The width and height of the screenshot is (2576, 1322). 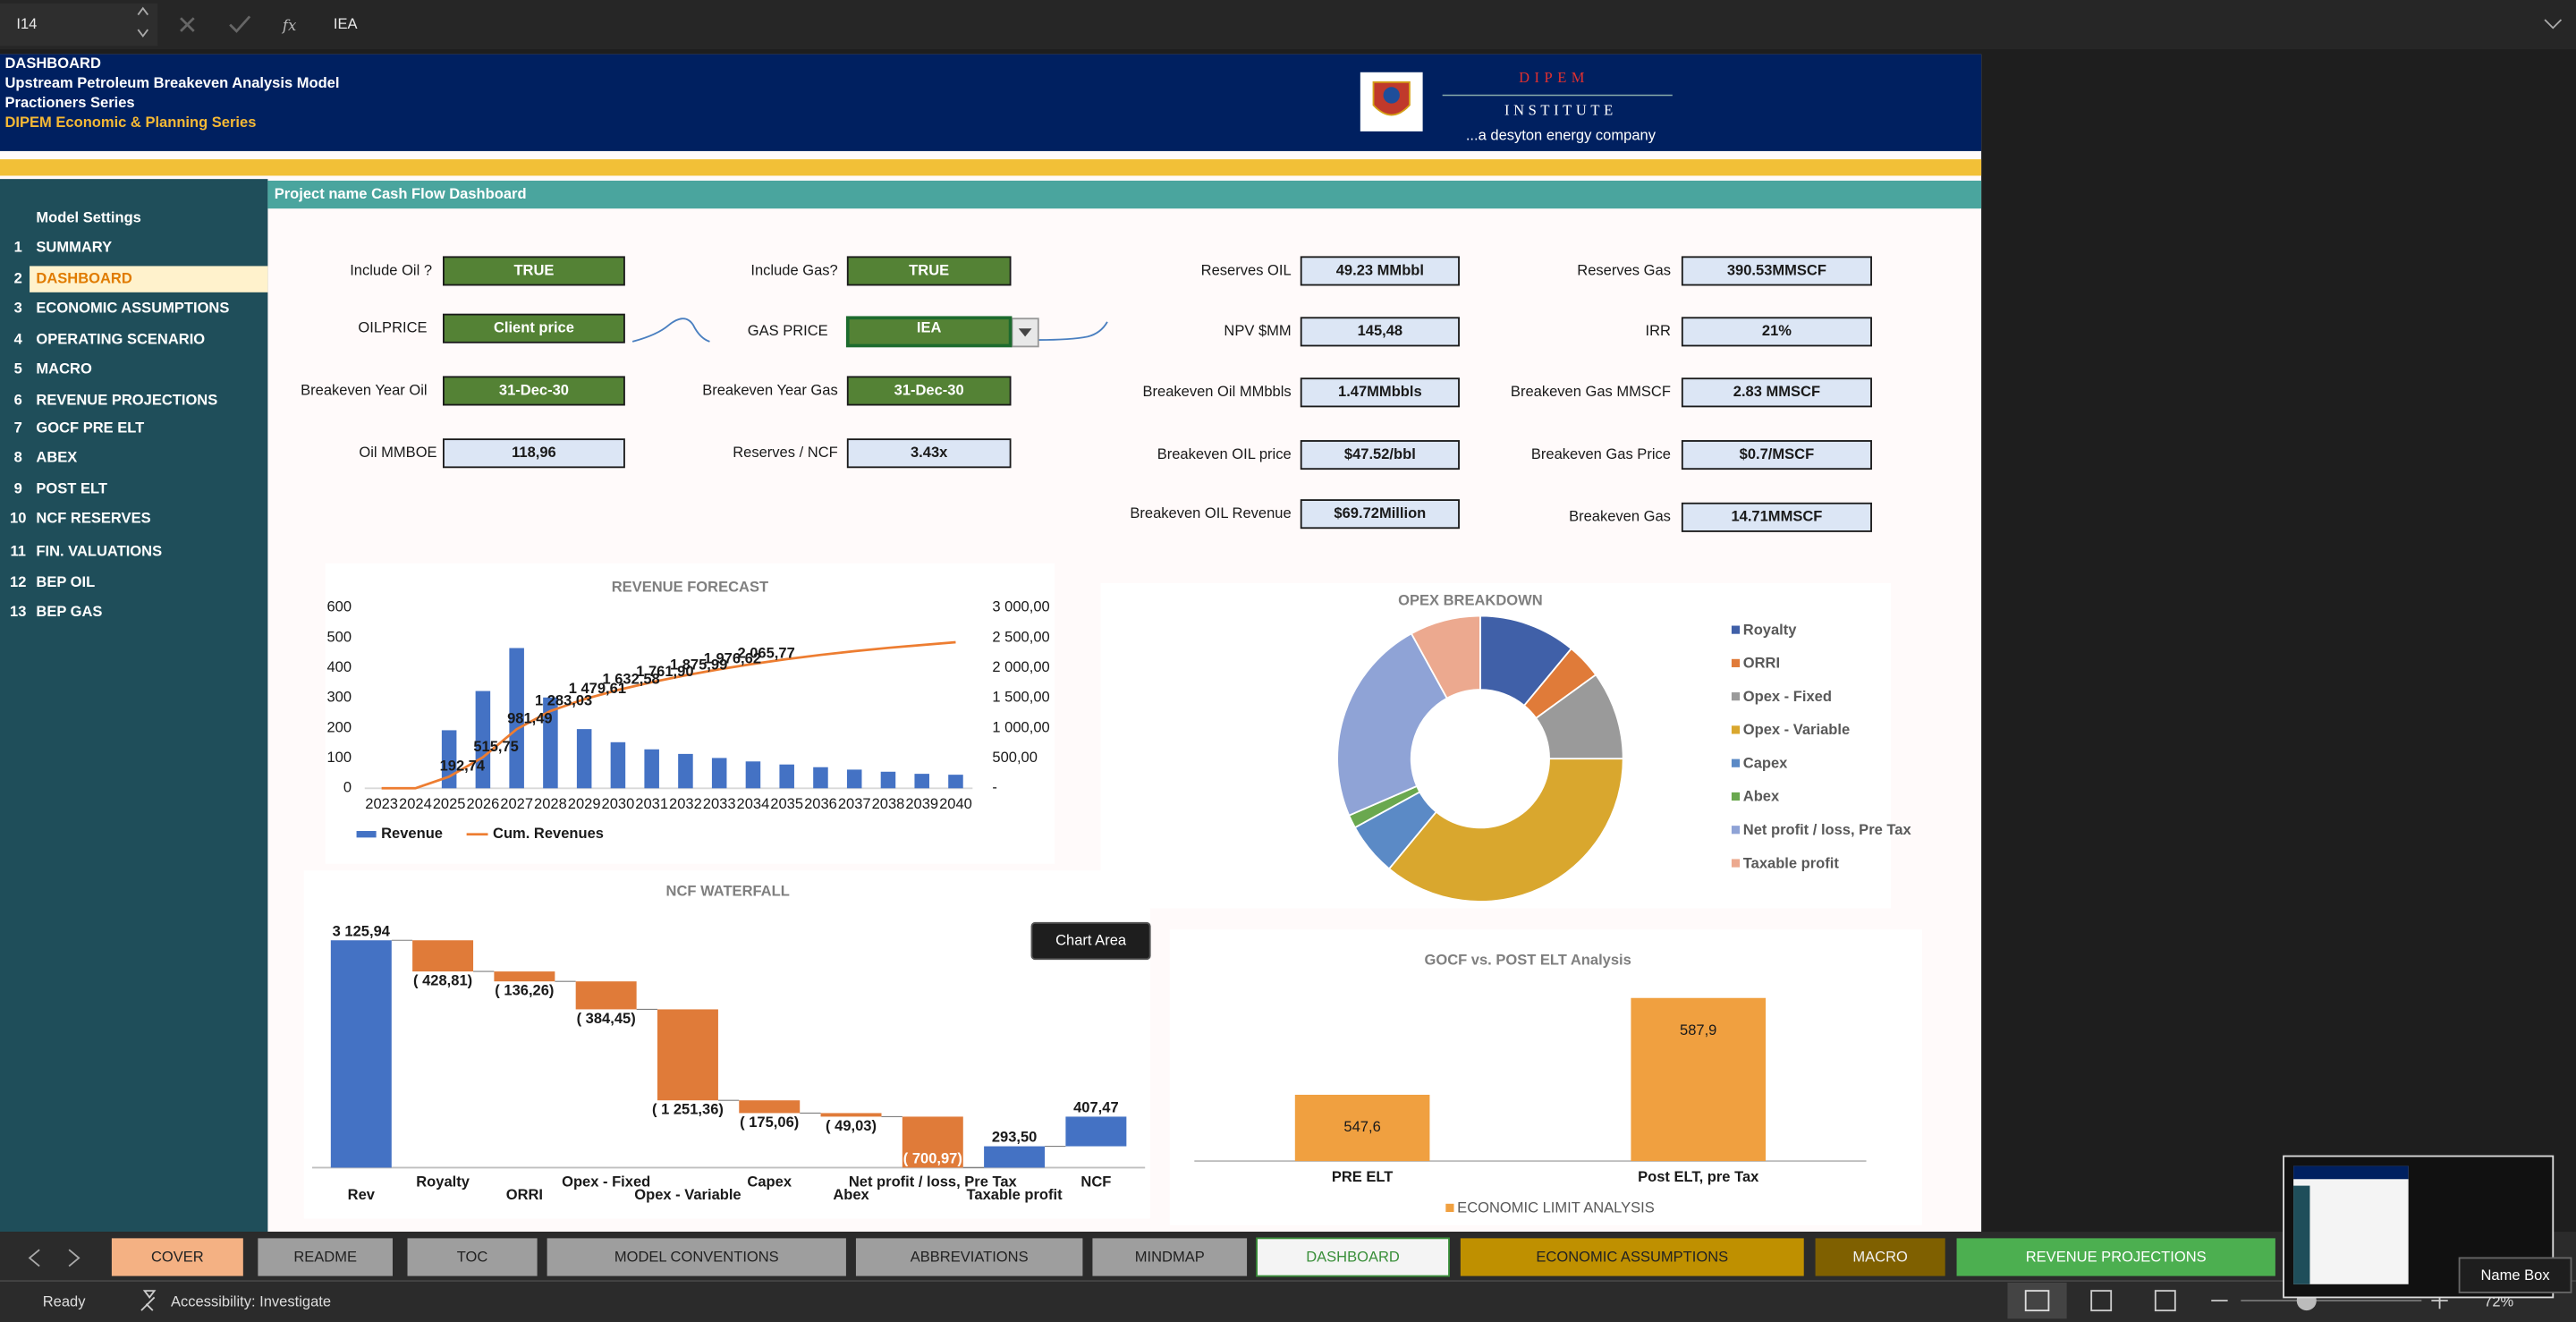 What do you see at coordinates (251, 1300) in the screenshot?
I see `status-accessibility: Accessibility: Investigate` at bounding box center [251, 1300].